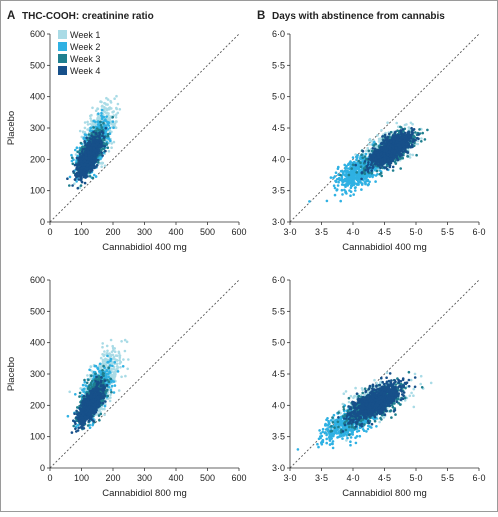 This screenshot has height=517, width=498. What do you see at coordinates (37, 128) in the screenshot?
I see `y-tick-label: 300` at bounding box center [37, 128].